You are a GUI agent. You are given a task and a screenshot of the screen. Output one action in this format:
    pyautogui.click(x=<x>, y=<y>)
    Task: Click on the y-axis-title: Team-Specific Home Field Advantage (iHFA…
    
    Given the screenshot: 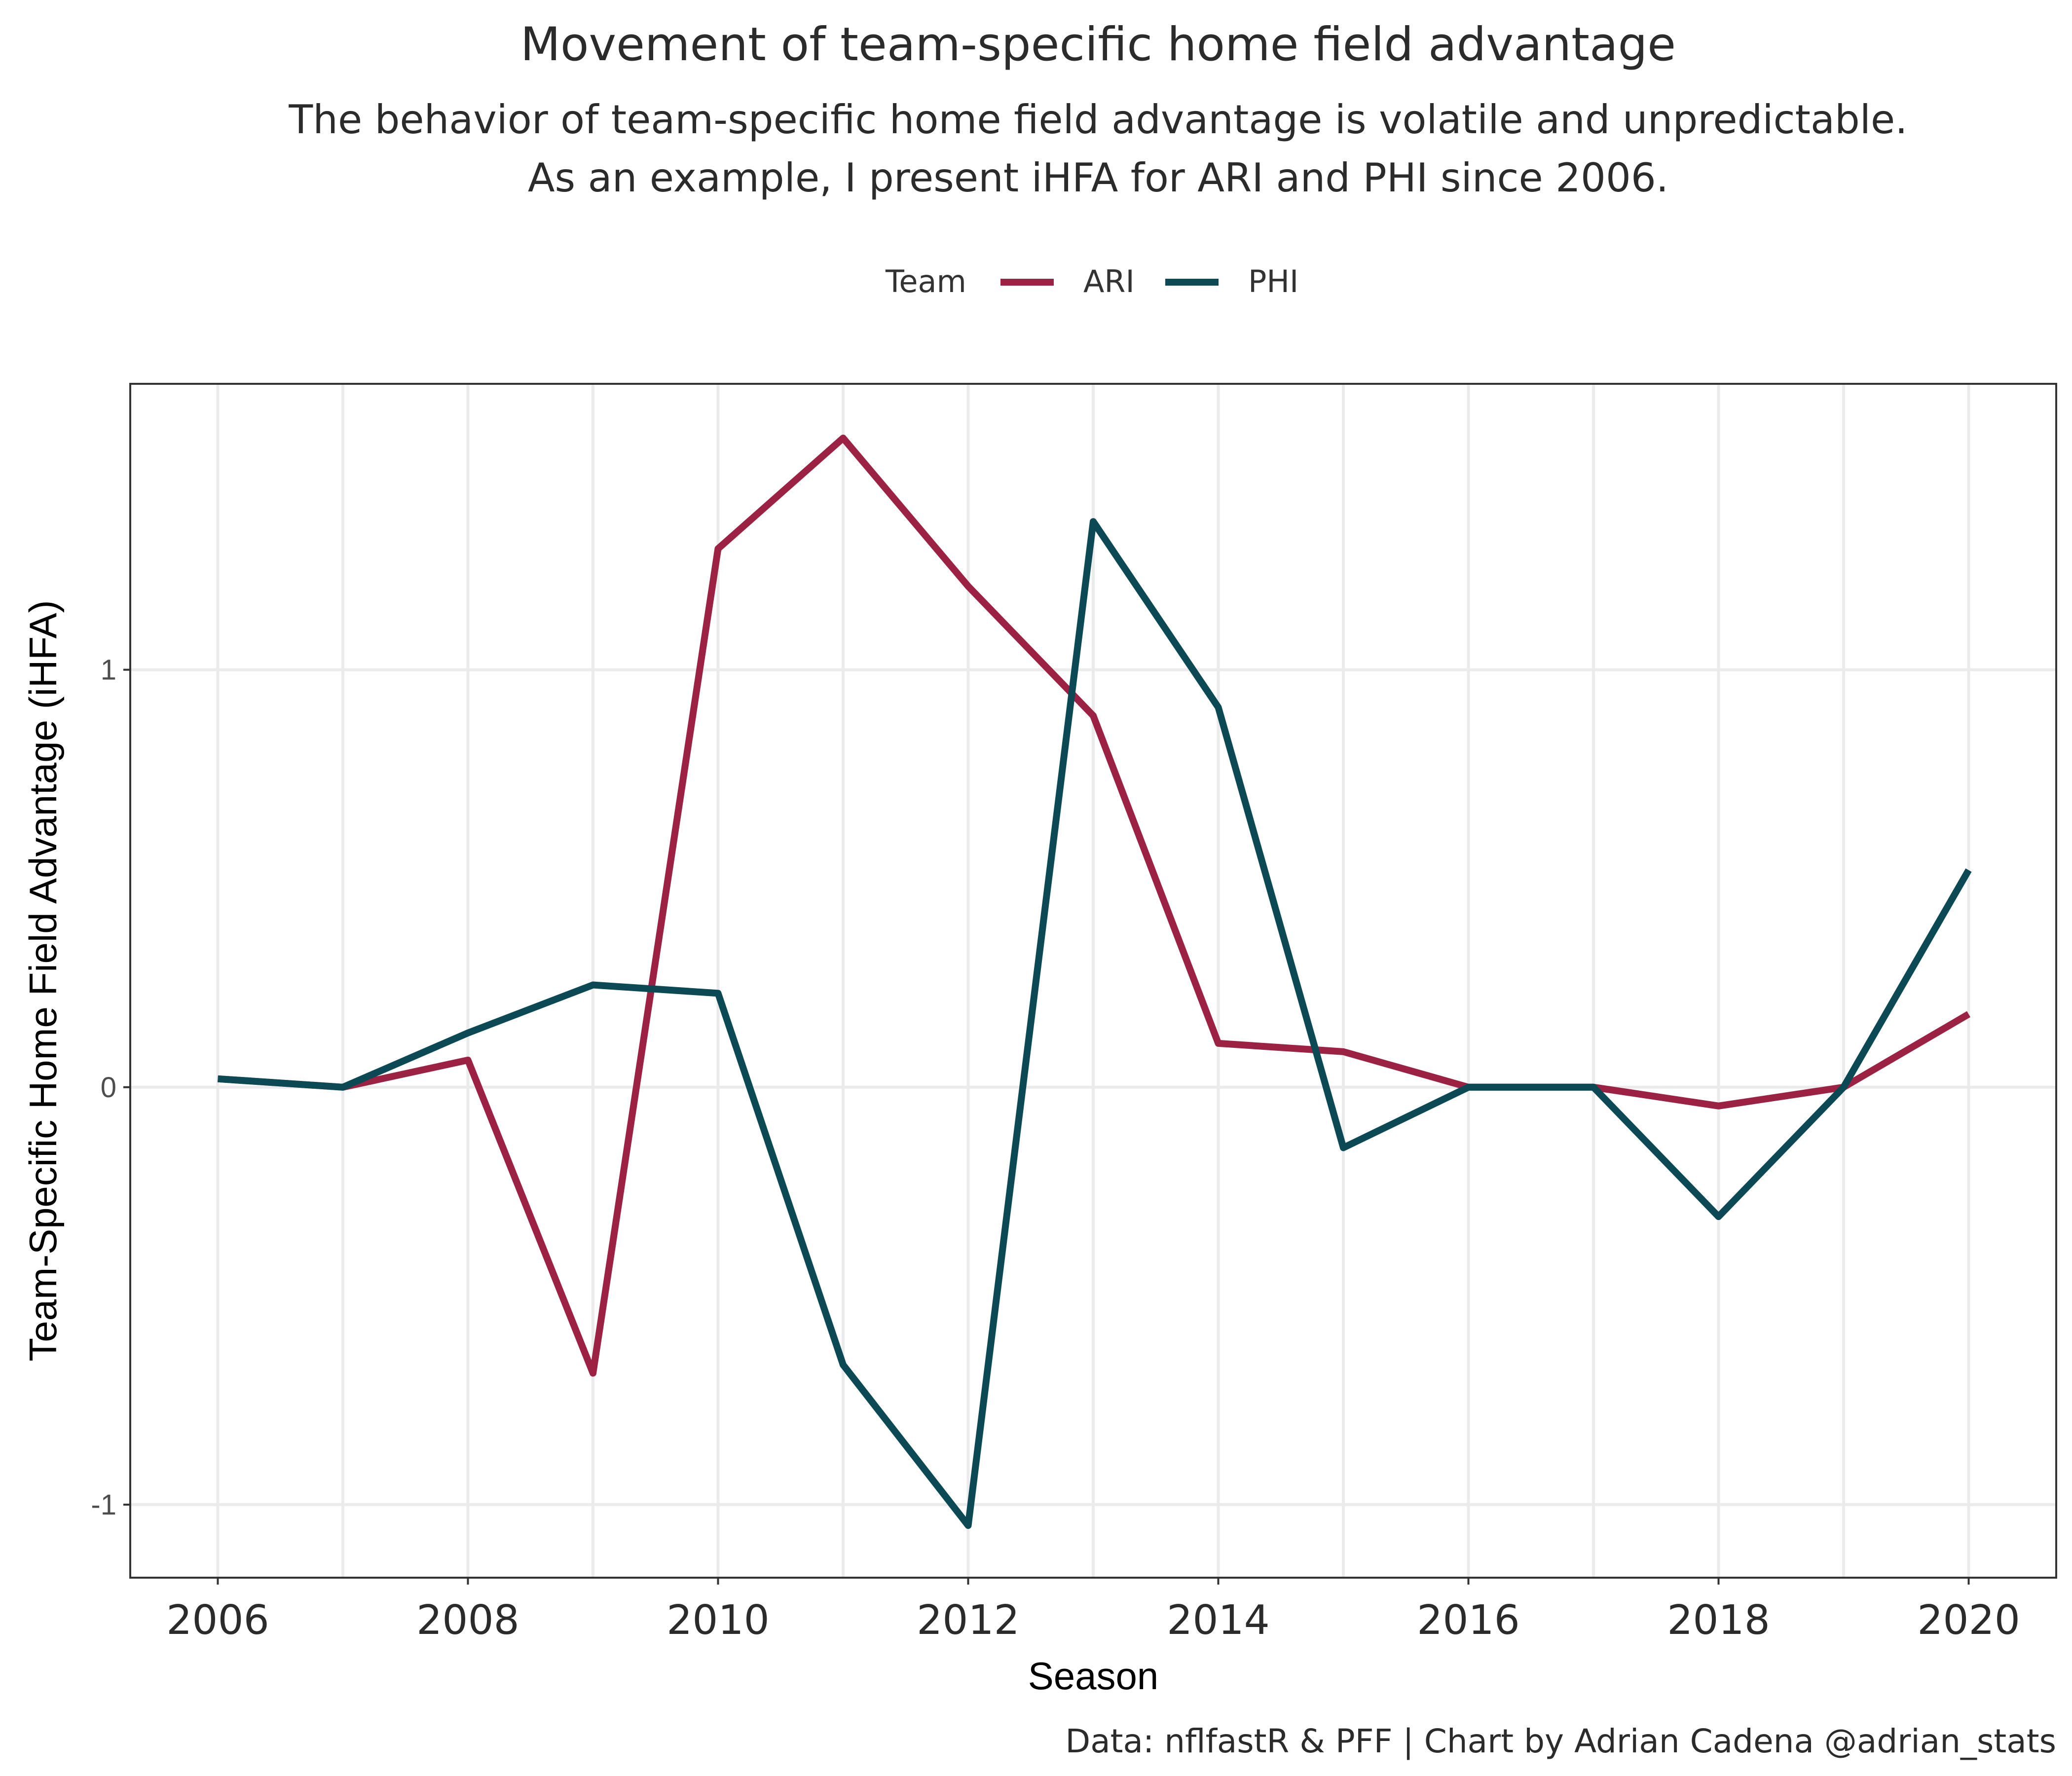 What is the action you would take?
    pyautogui.click(x=43, y=981)
    